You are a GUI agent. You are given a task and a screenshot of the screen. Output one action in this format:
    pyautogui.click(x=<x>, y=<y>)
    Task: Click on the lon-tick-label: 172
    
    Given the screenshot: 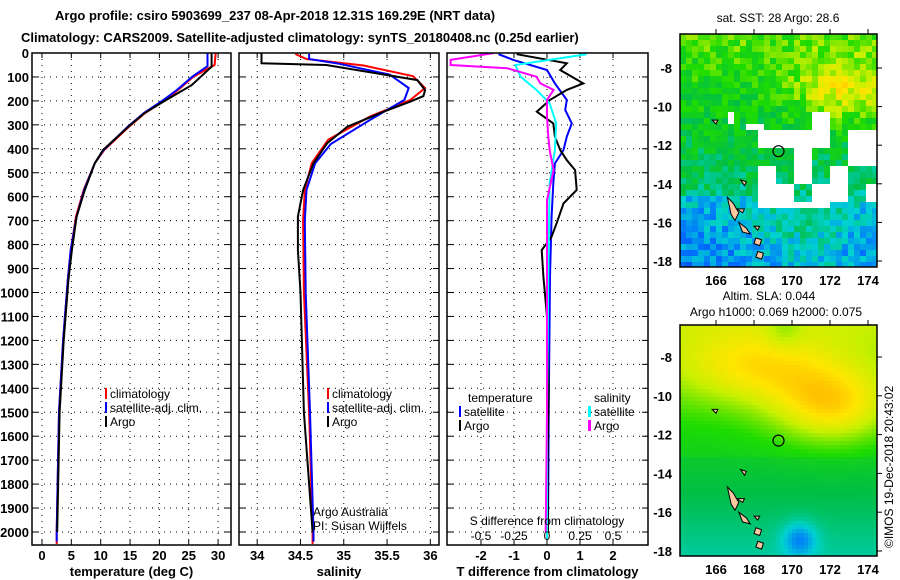 What is the action you would take?
    pyautogui.click(x=830, y=280)
    